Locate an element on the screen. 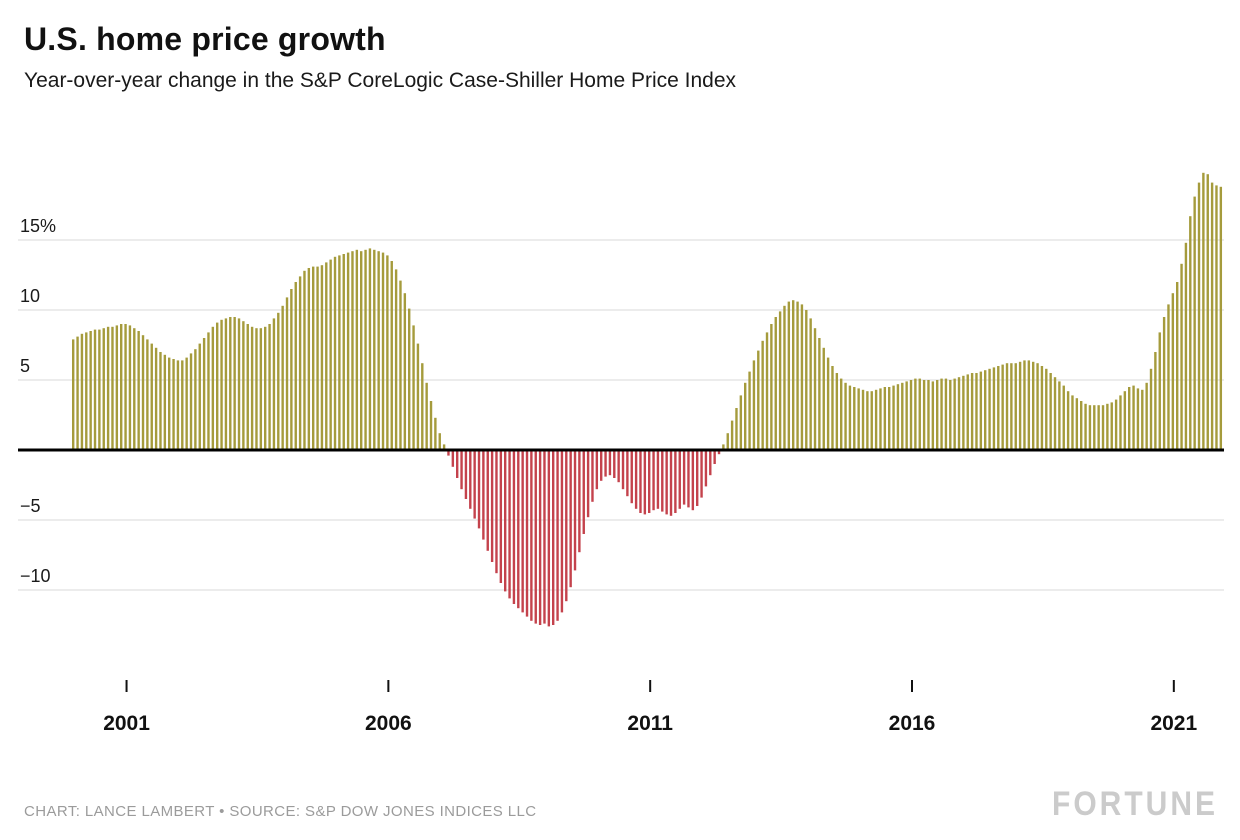 This screenshot has width=1240, height=840. svg-text: 2021 is located at coordinates (1173, 723).